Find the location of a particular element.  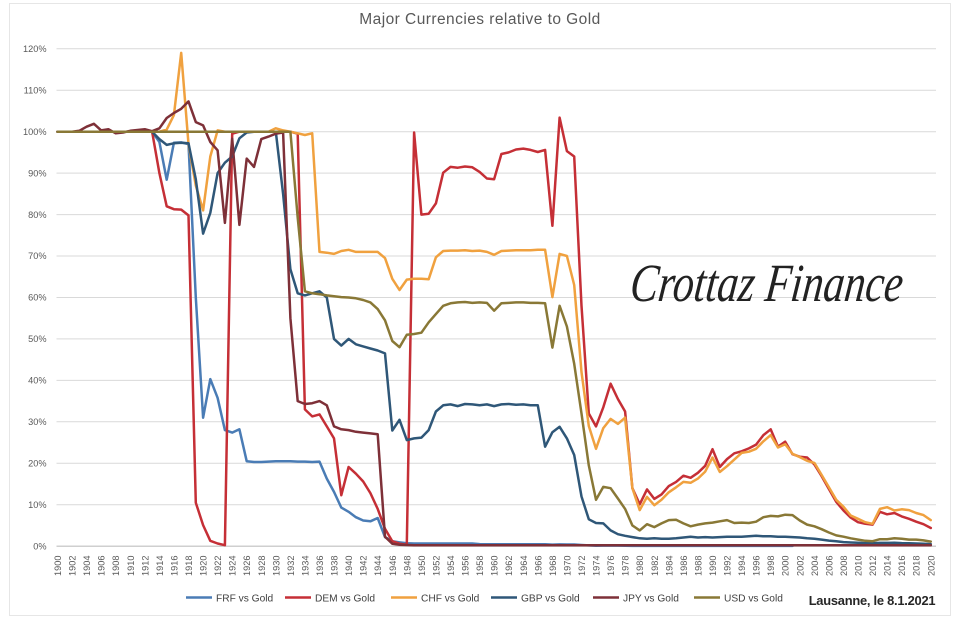

svg-text: 1930 is located at coordinates (276, 566).